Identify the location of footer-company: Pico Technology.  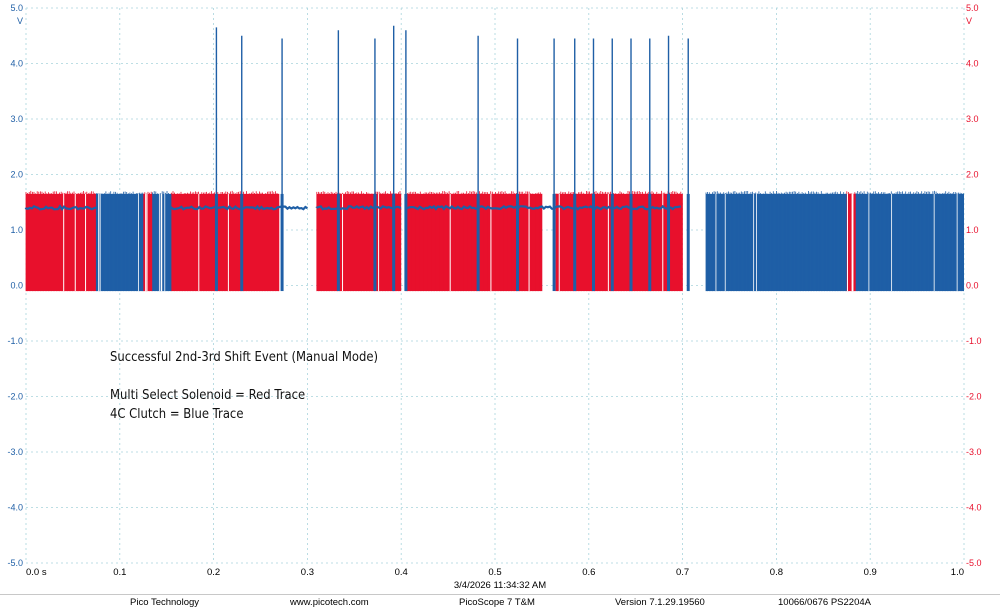
(165, 602).